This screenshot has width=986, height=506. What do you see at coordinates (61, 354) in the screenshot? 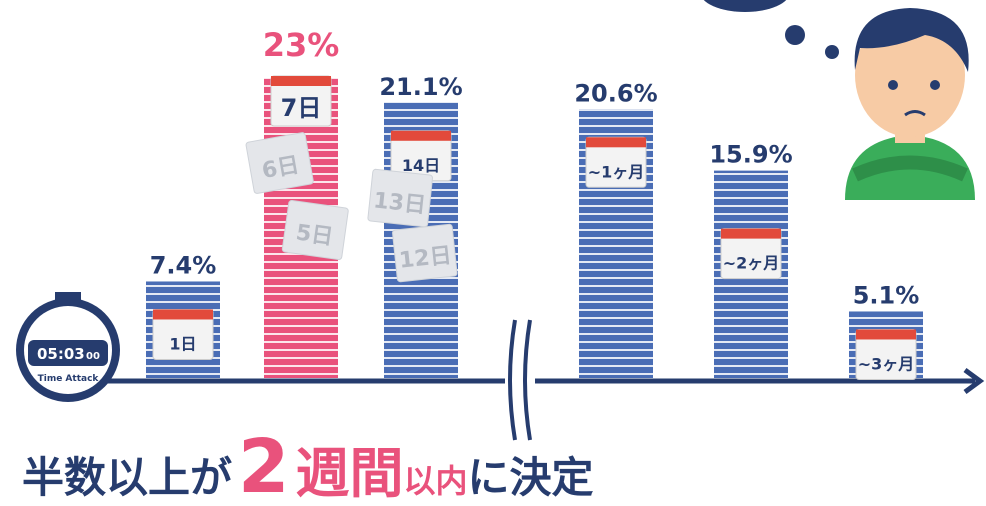
I see `stopwatch-time: 05:03` at bounding box center [61, 354].